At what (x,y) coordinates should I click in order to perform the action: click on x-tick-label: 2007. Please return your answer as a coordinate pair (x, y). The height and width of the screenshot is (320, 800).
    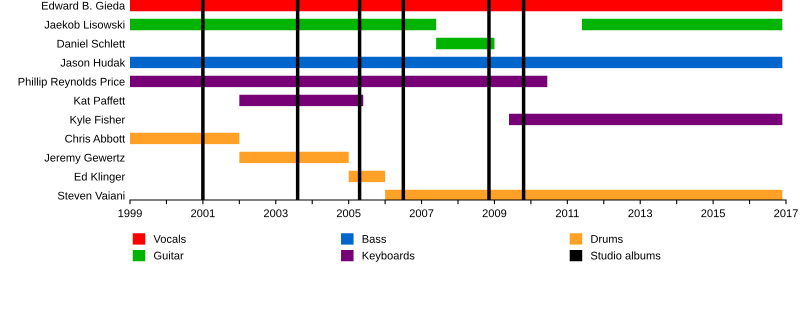
    Looking at the image, I should click on (422, 213).